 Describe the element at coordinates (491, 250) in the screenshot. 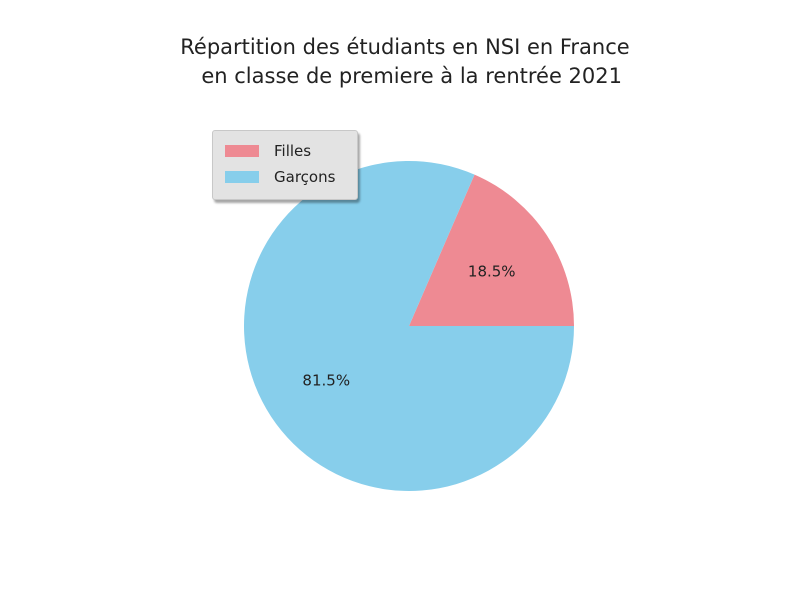

I see `pie-slice-filles` at that location.